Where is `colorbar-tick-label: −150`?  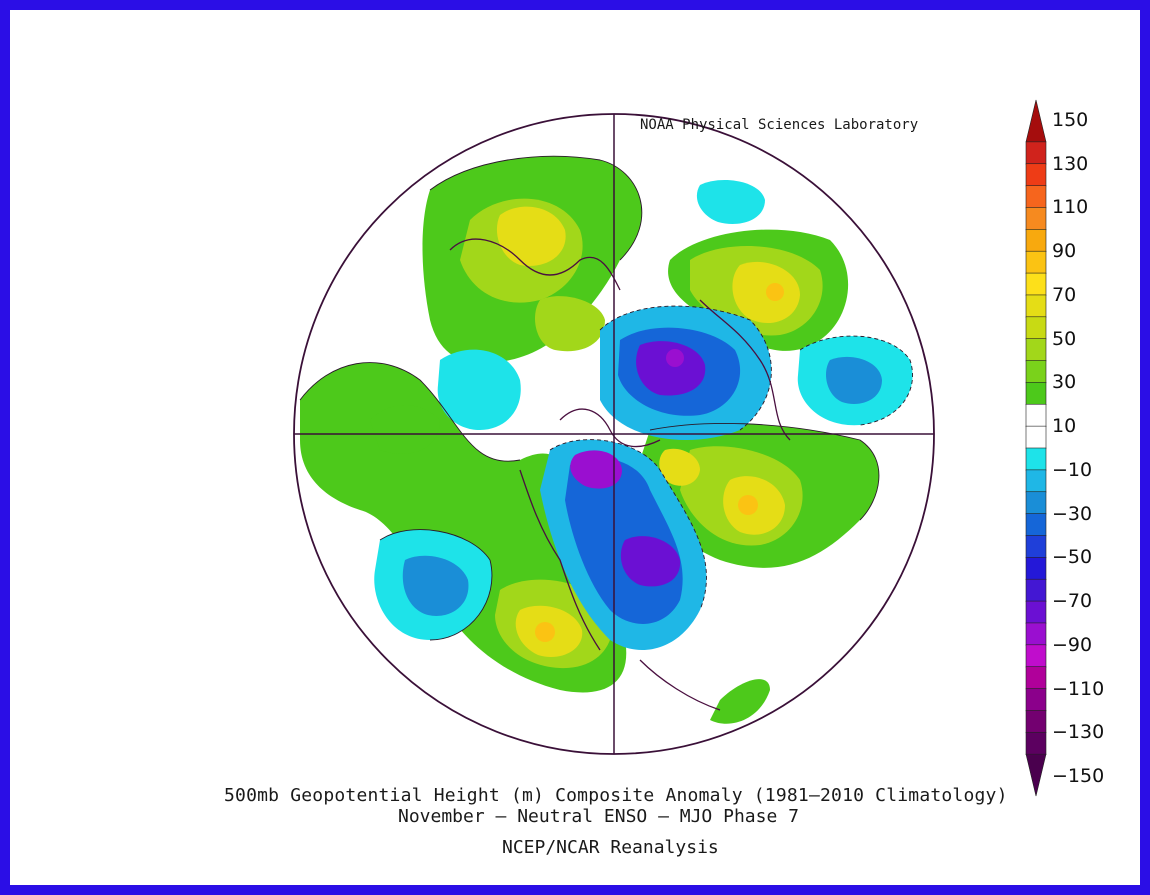
colorbar-tick-label: −150 is located at coordinates (1078, 776).